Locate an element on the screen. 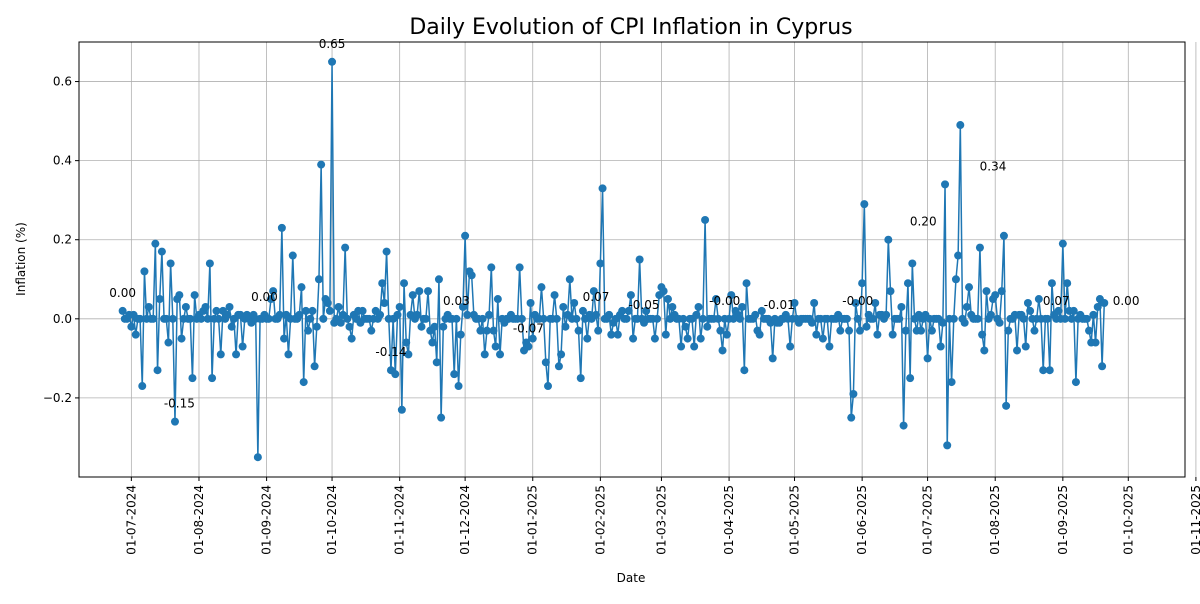 The height and width of the screenshot is (604, 1200). x-tick-label: 01-07-2025 is located at coordinates (928, 520).